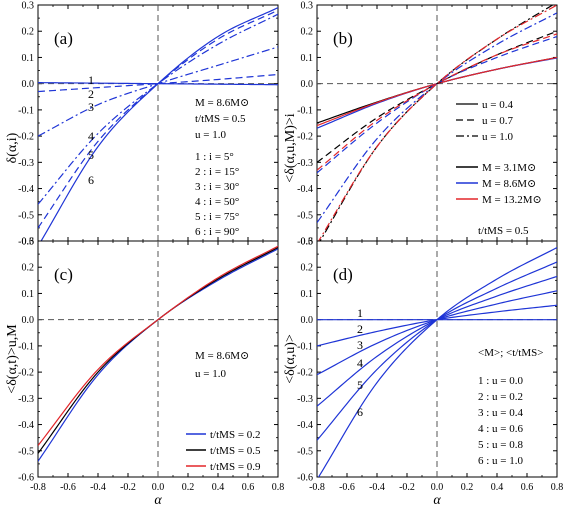 This screenshot has width=570, height=510. I want to click on panel-a-legend-2: 2 : i = 15°, so click(217, 172).